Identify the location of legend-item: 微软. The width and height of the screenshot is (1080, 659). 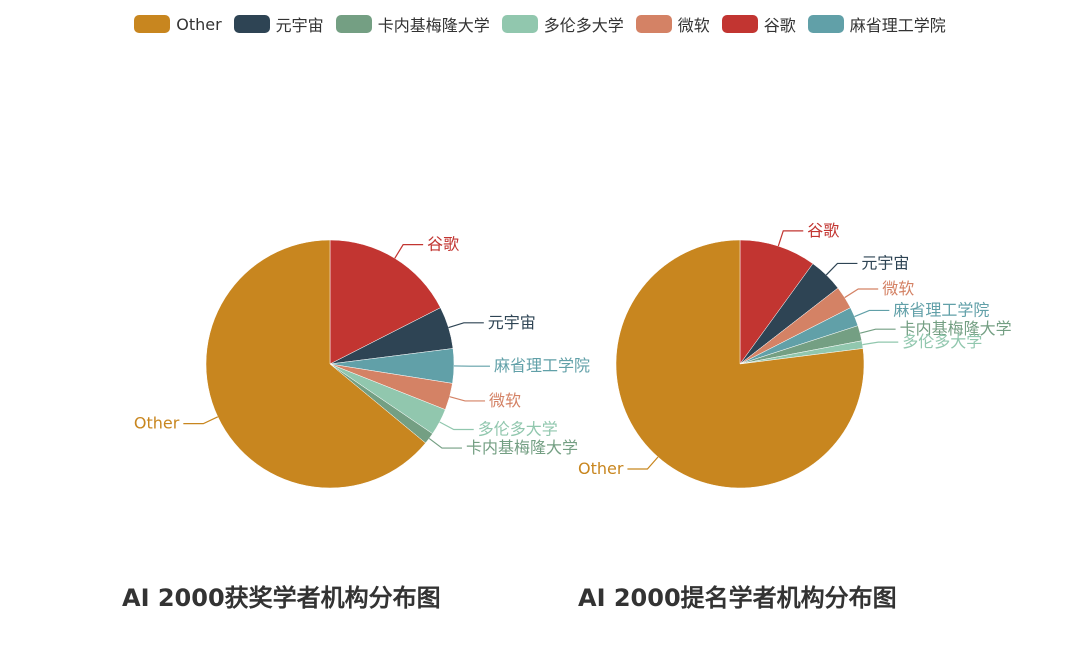
(672, 24).